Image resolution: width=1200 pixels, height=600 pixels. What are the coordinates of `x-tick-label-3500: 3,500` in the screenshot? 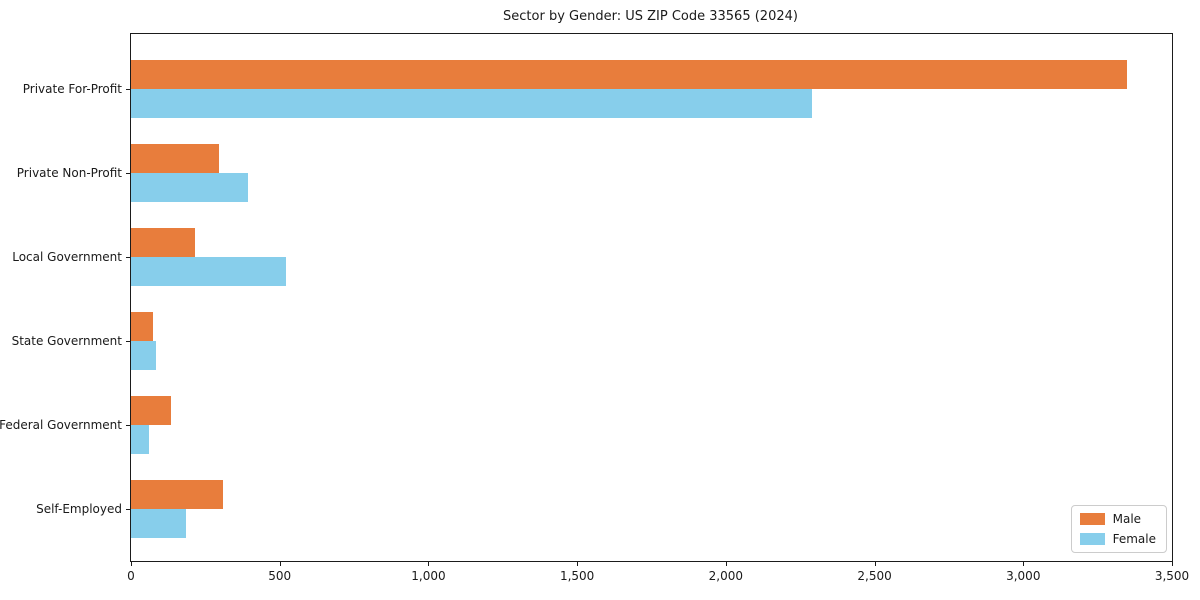 It's located at (1172, 576).